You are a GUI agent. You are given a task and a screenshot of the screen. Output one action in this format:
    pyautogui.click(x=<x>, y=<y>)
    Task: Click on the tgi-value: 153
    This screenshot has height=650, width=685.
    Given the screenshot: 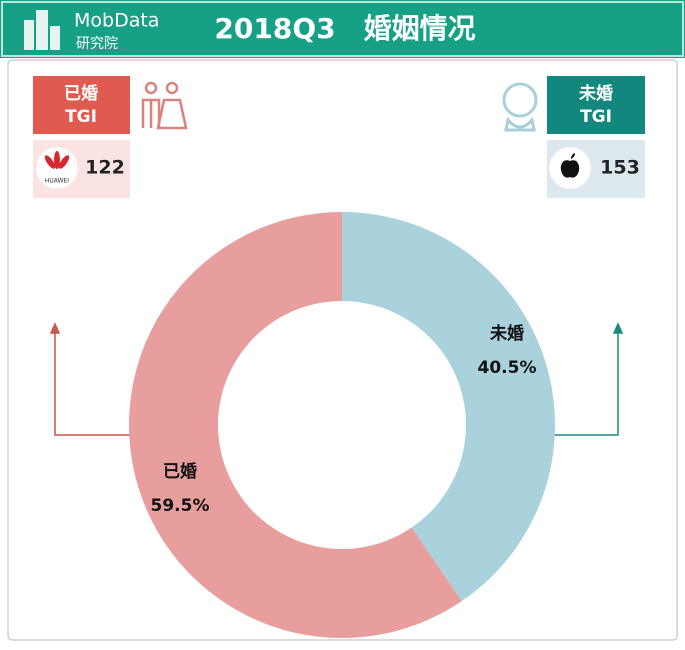 What is the action you would take?
    pyautogui.click(x=620, y=168)
    